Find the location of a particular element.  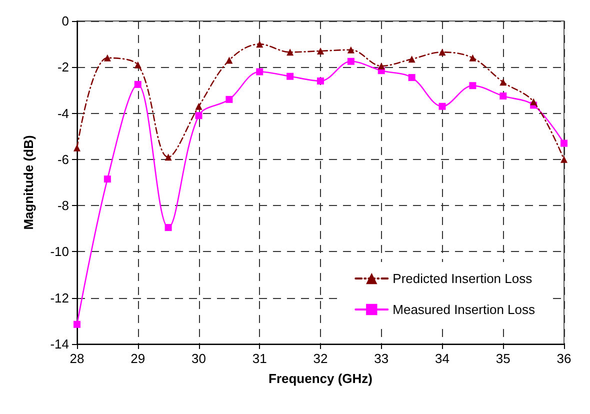

x-tick-label: 32 is located at coordinates (320, 358).